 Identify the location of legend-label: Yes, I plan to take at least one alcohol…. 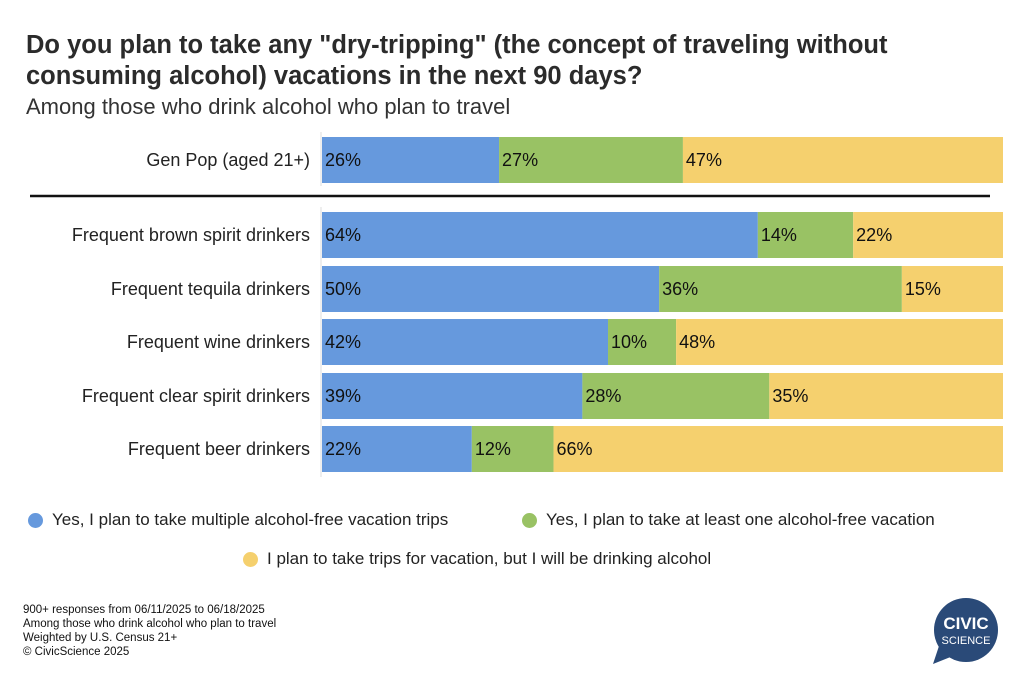
(740, 519).